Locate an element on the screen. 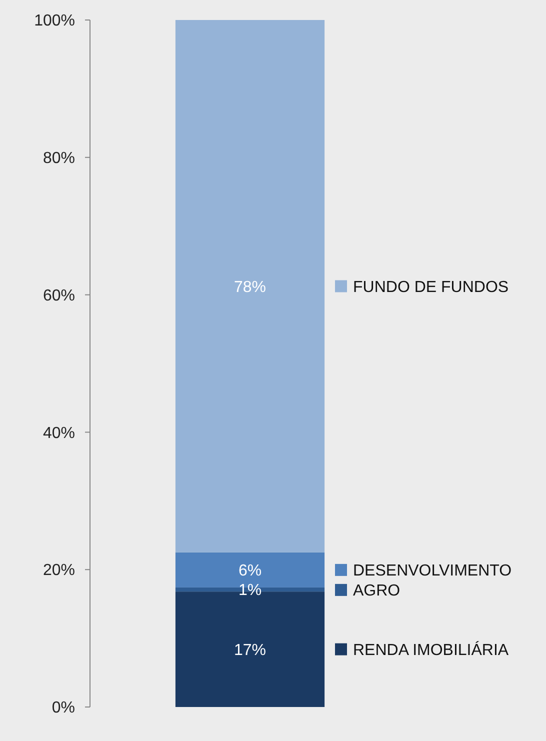 The image size is (546, 741). y-tick-label: 20% is located at coordinates (58, 571).